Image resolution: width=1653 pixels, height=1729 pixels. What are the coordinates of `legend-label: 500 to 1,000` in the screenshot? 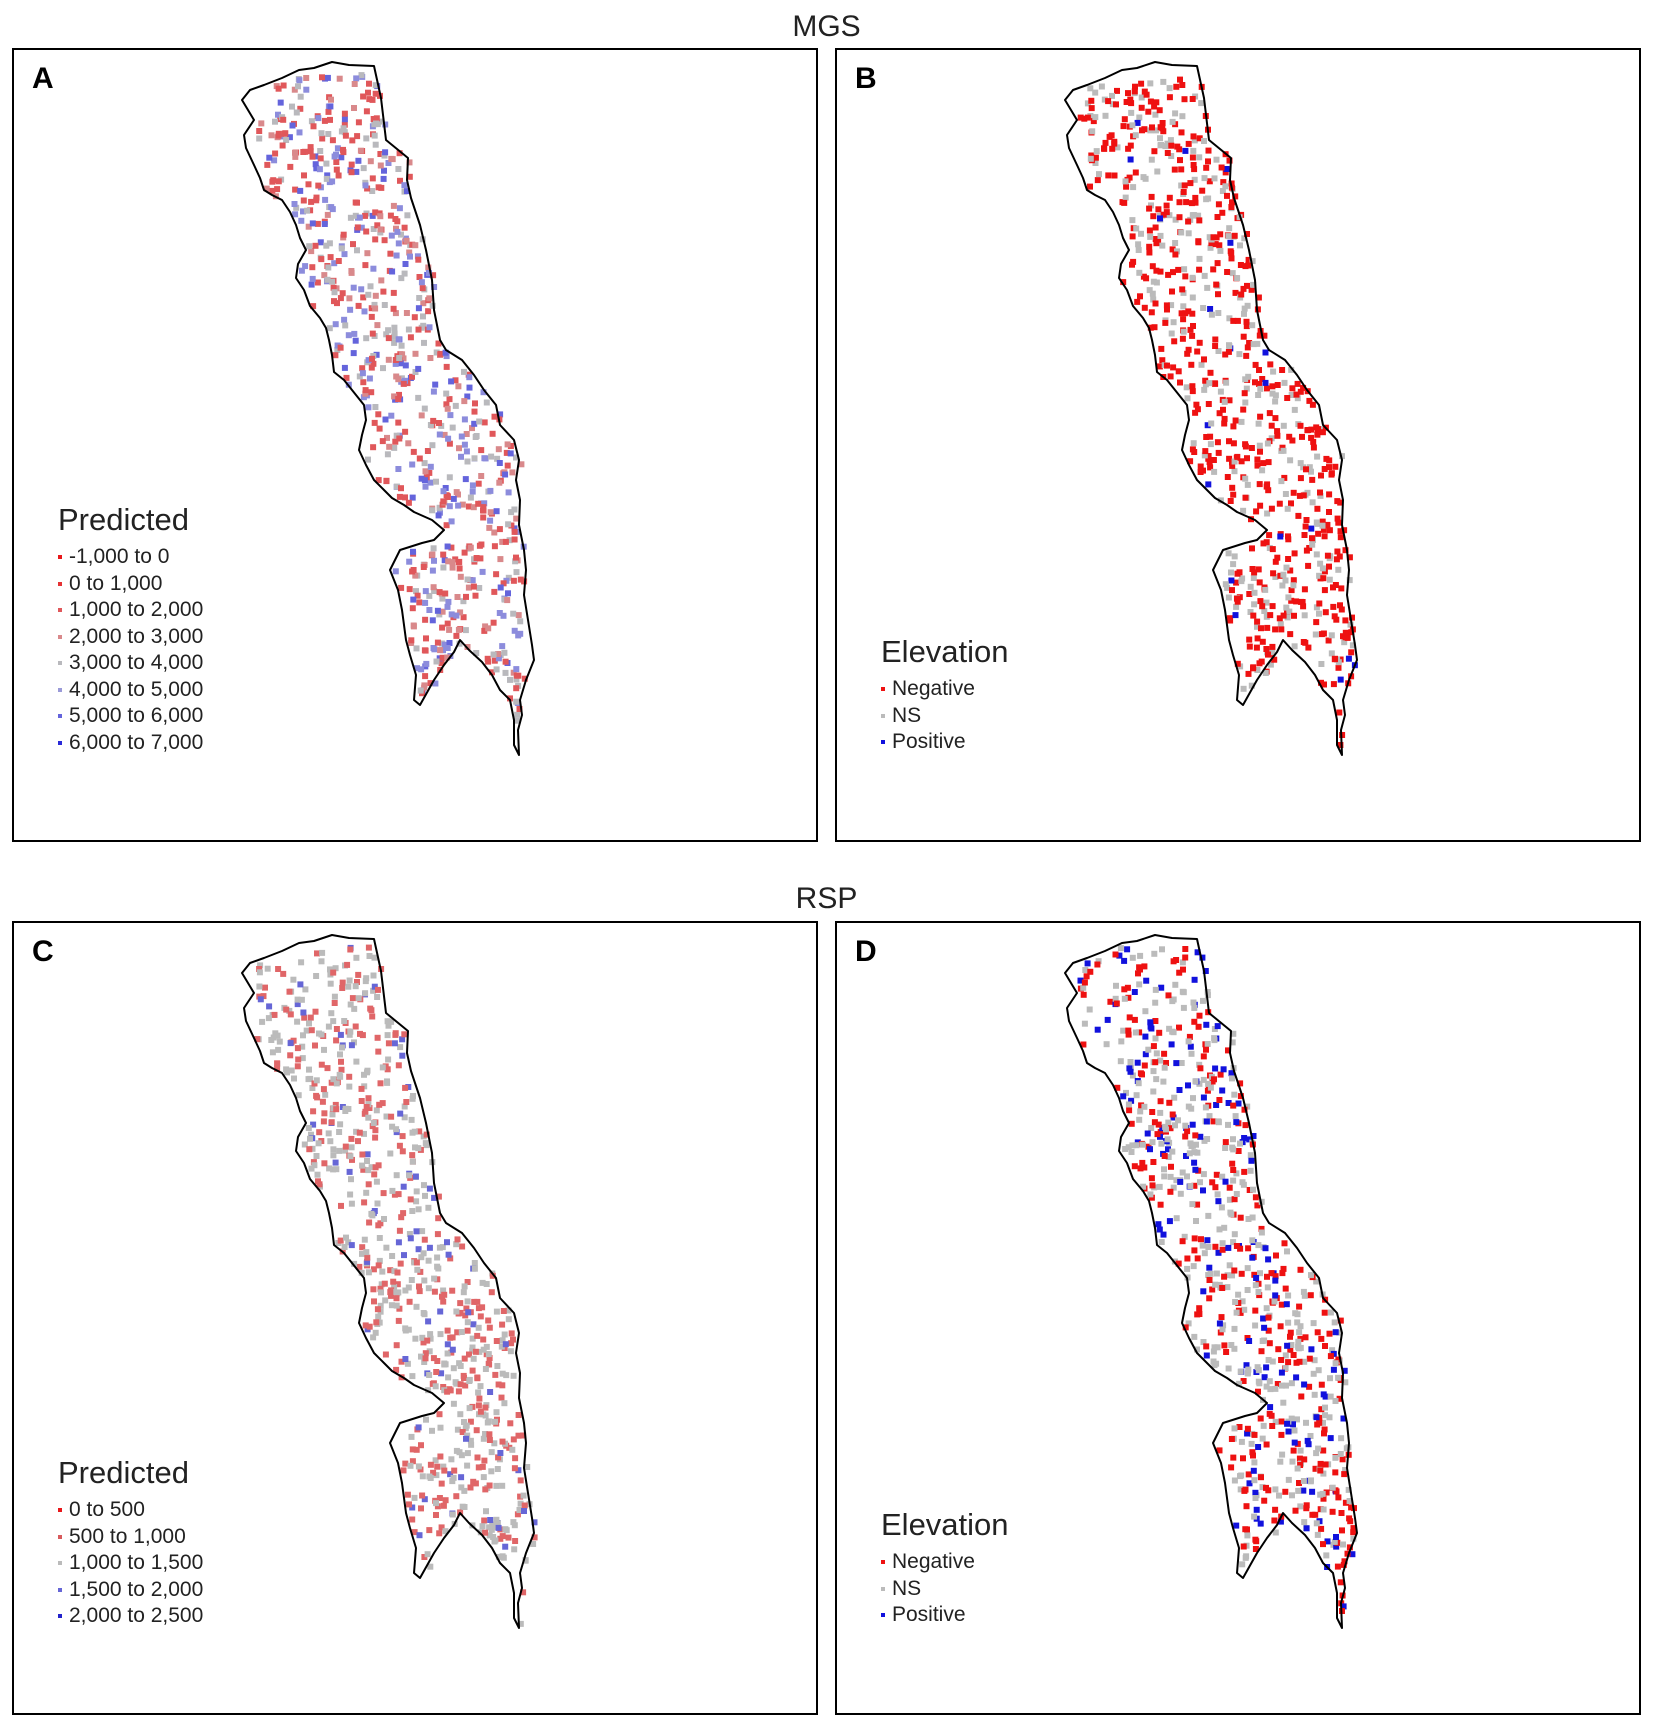 It's located at (127, 1536).